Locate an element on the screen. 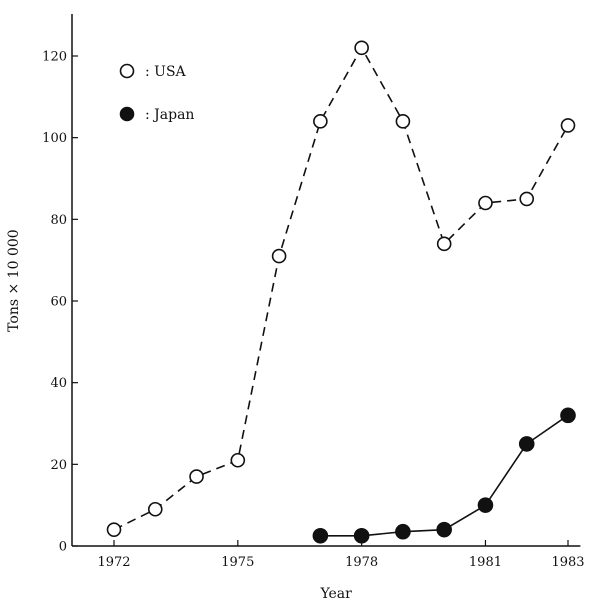 The width and height of the screenshot is (596, 604). y-tick-label-100: 100 is located at coordinates (54, 138).